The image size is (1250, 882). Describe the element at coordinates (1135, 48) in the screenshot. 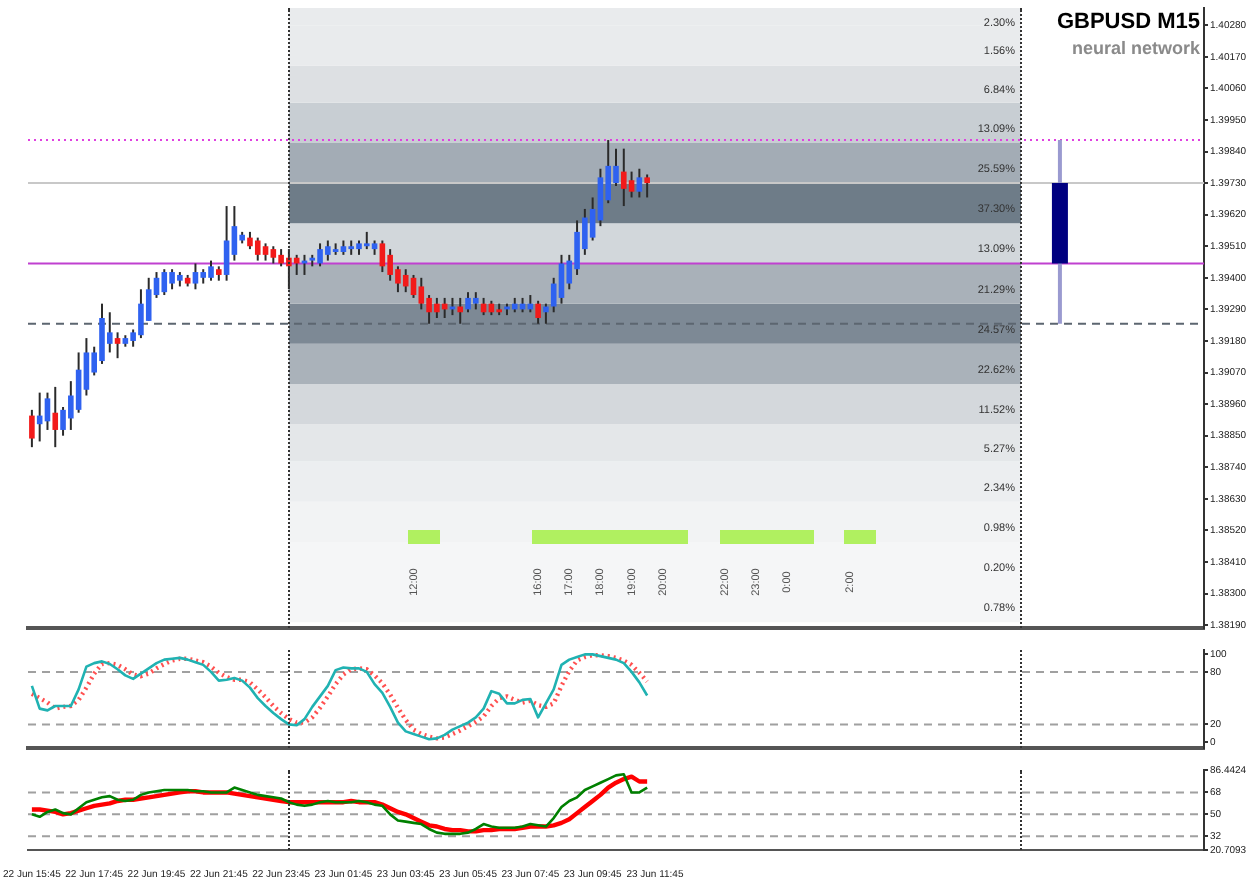

I see `text: neural network` at that location.